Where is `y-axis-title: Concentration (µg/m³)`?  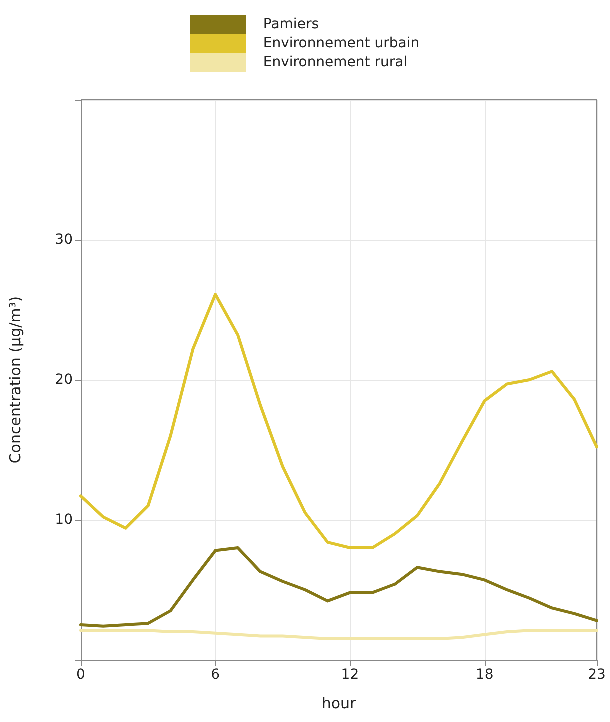 y-axis-title: Concentration (µg/m³) is located at coordinates (15, 380).